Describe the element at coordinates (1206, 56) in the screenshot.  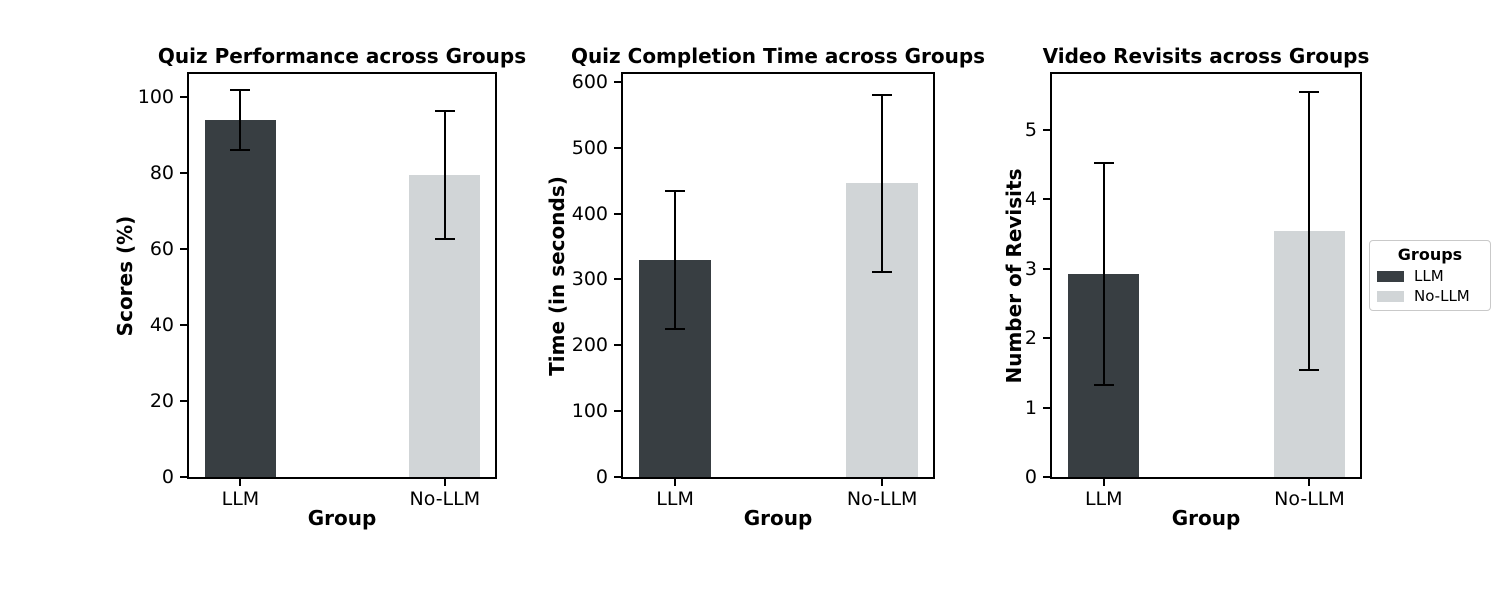
I see `chart-title: Video Revisits across Groups` at that location.